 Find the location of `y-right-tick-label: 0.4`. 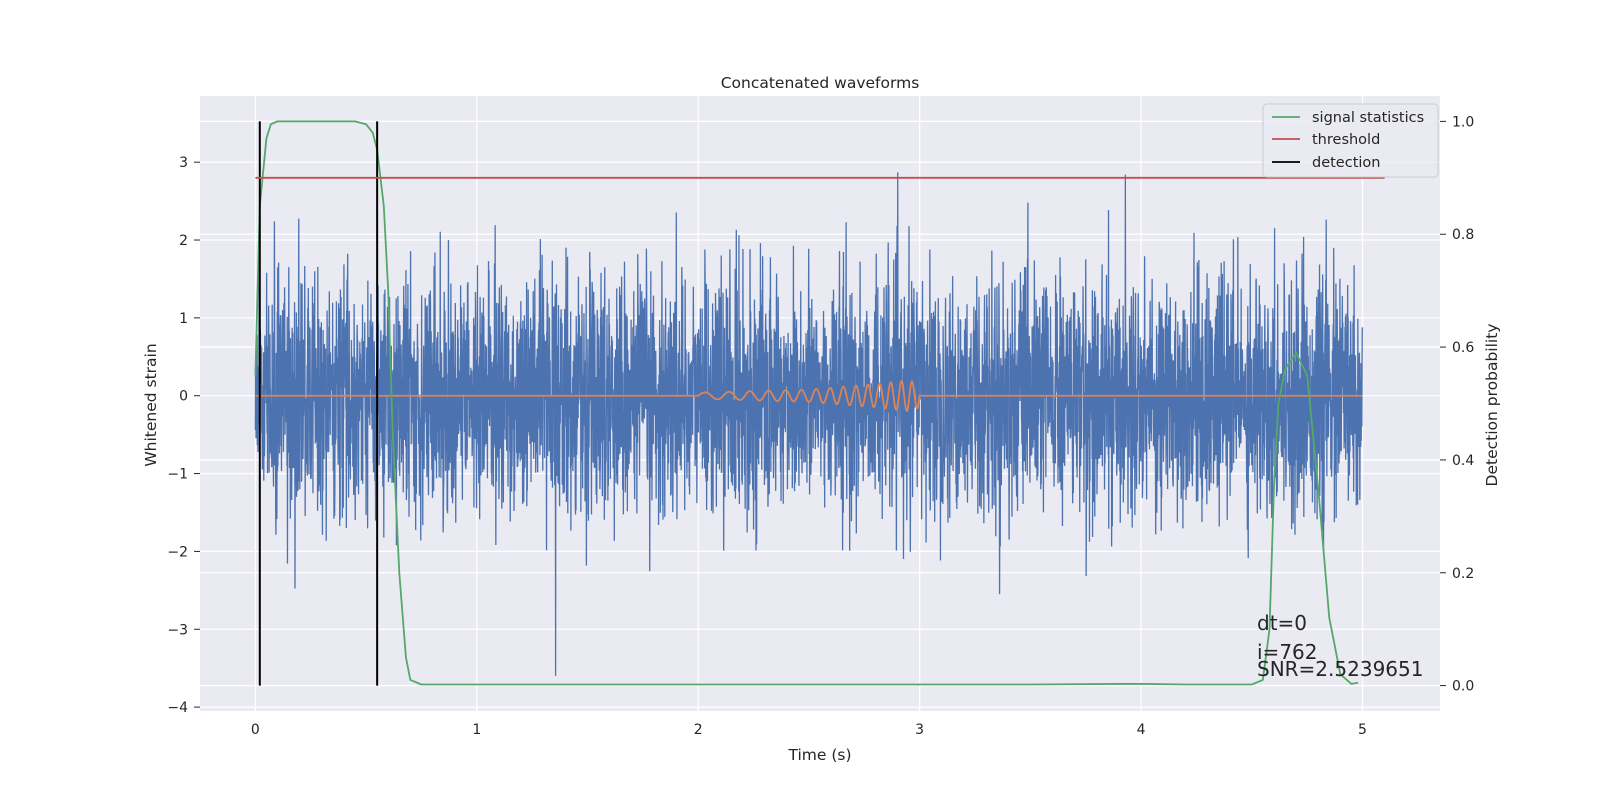

y-right-tick-label: 0.4 is located at coordinates (1463, 461).